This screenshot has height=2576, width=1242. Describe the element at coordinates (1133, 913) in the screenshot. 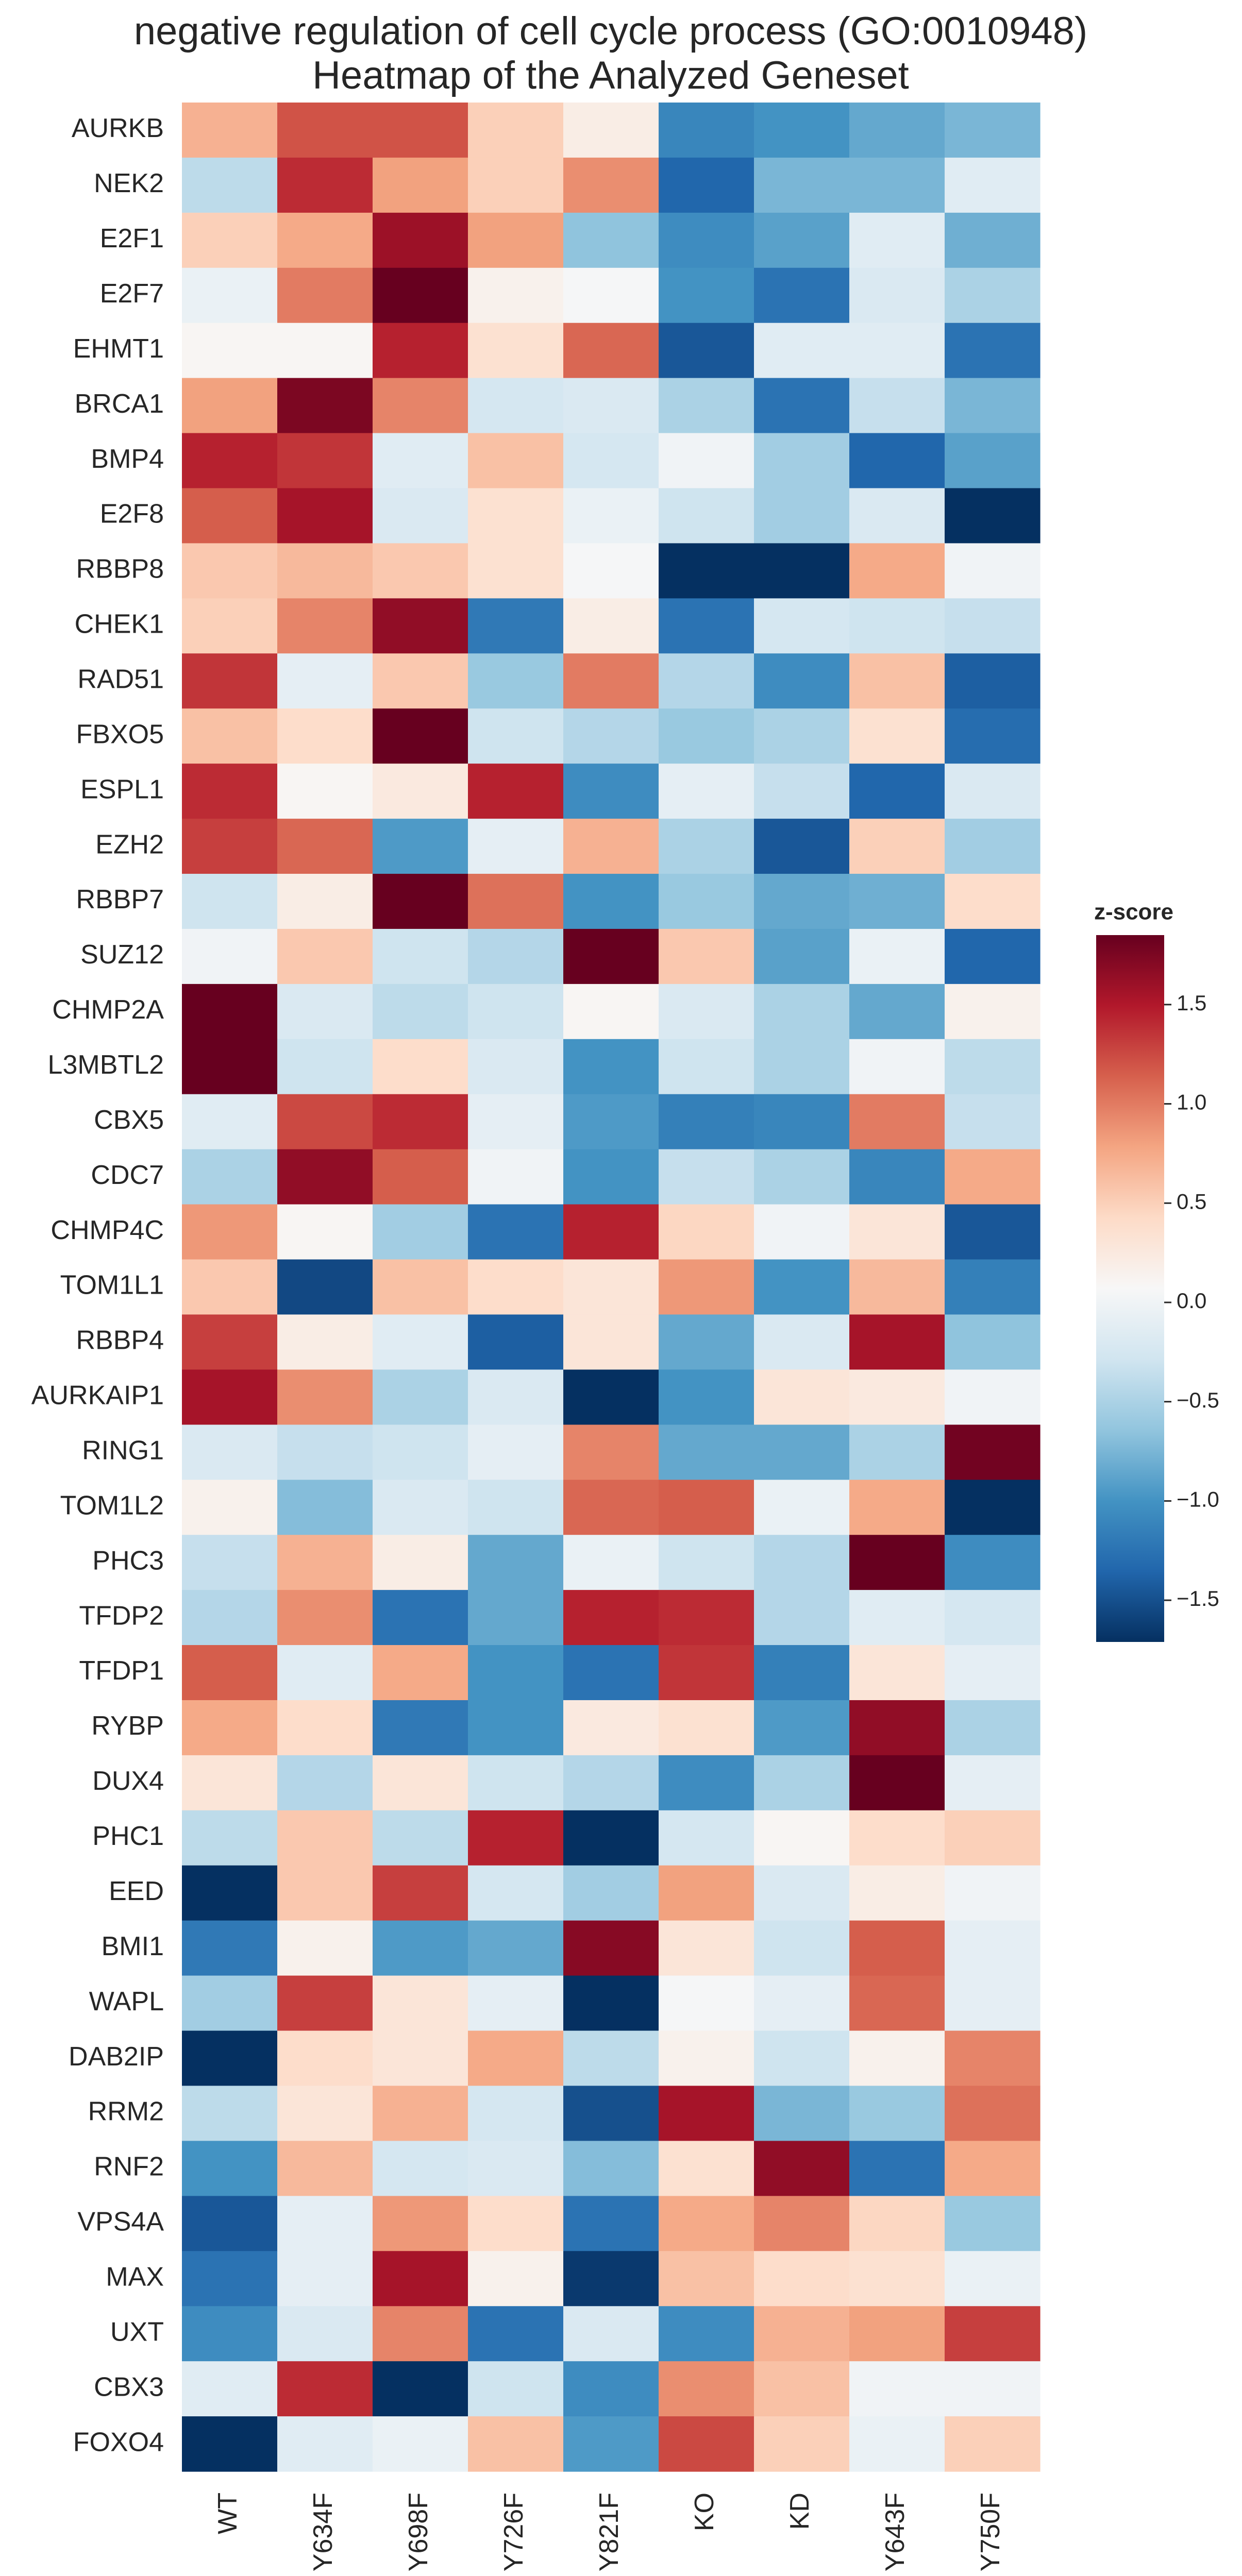

I see `colorbar-title: z-score` at that location.